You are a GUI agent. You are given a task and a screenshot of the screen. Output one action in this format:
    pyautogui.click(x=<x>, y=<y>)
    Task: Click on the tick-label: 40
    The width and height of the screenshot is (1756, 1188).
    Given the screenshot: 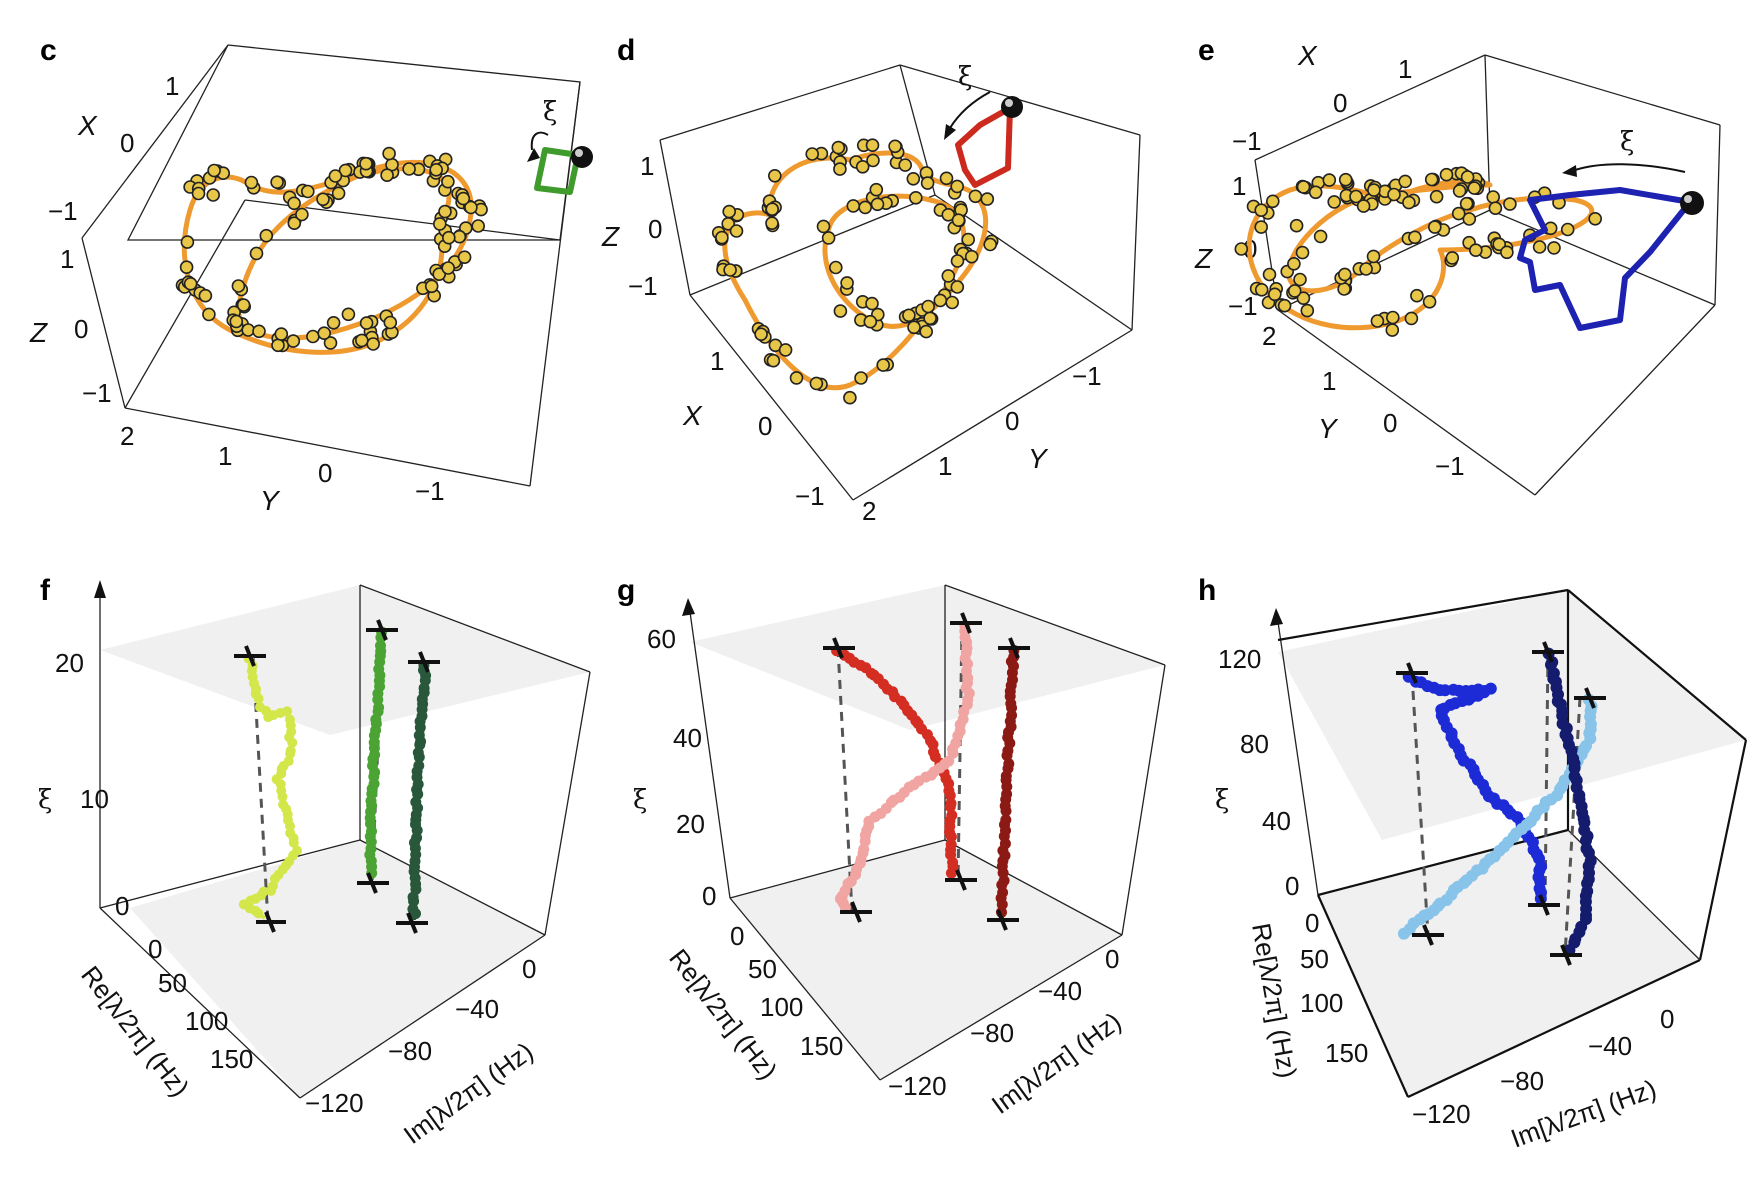 What is the action you would take?
    pyautogui.click(x=1276, y=821)
    